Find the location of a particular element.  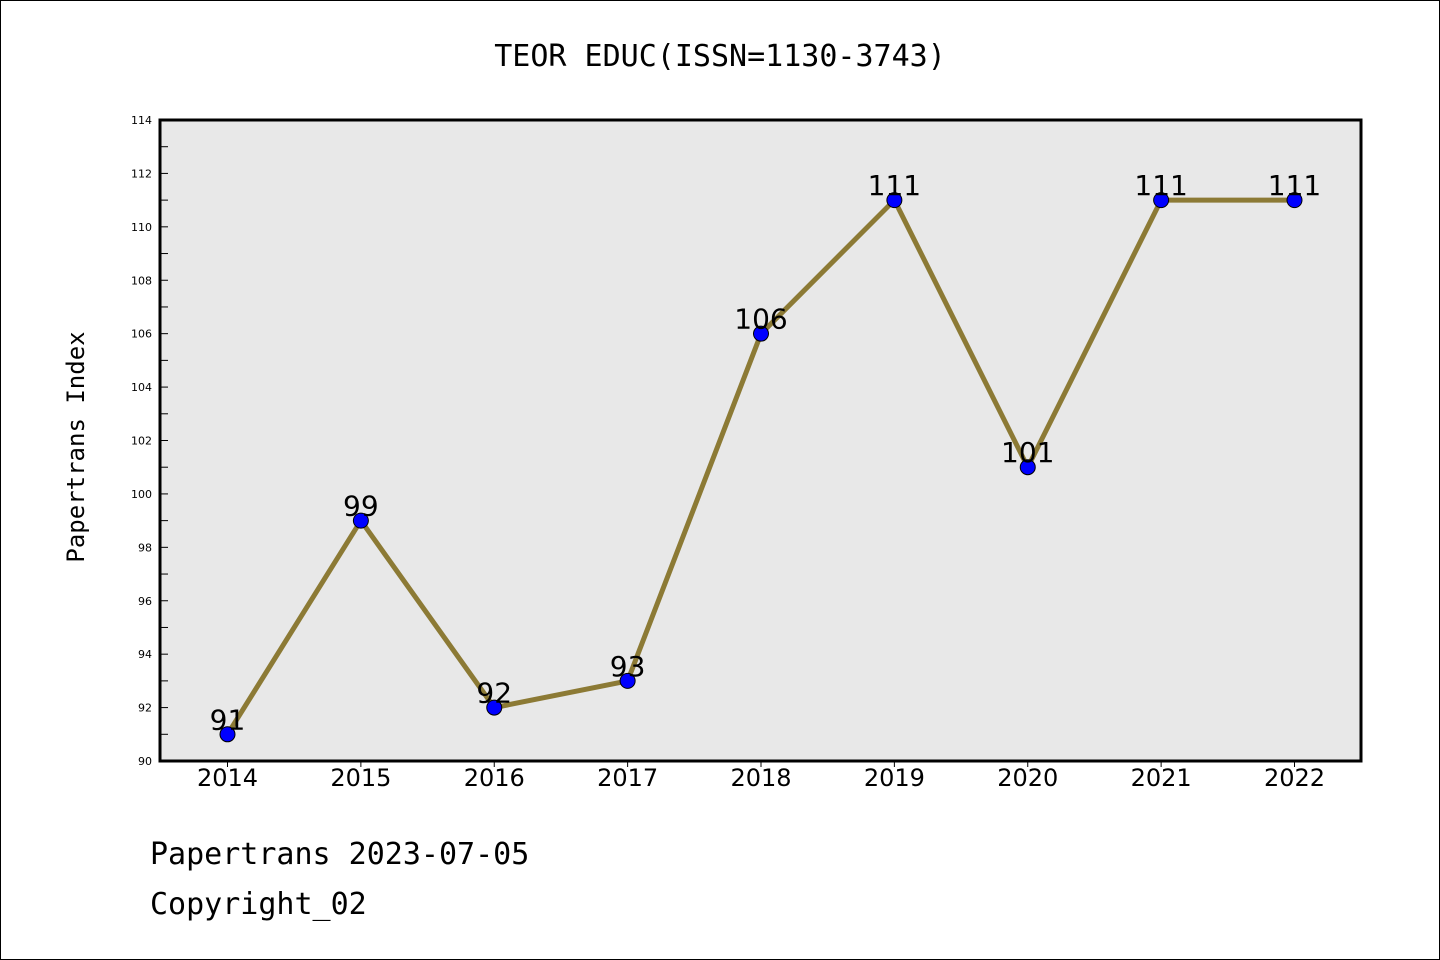

y-tick-label: 98 is located at coordinates (145, 547).